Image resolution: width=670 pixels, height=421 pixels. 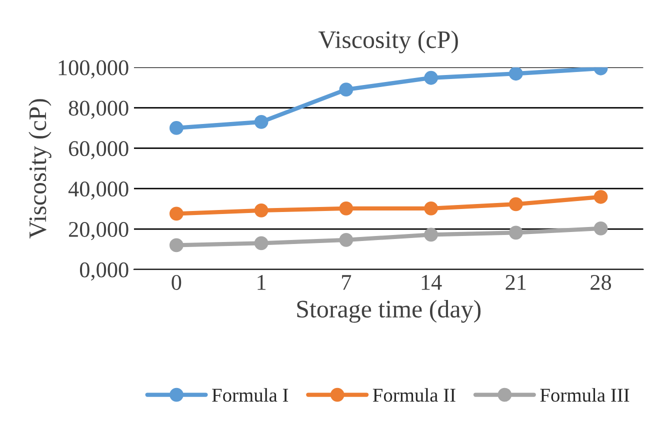 I want to click on y-axis-title: Viscosity (cP), so click(x=40, y=169).